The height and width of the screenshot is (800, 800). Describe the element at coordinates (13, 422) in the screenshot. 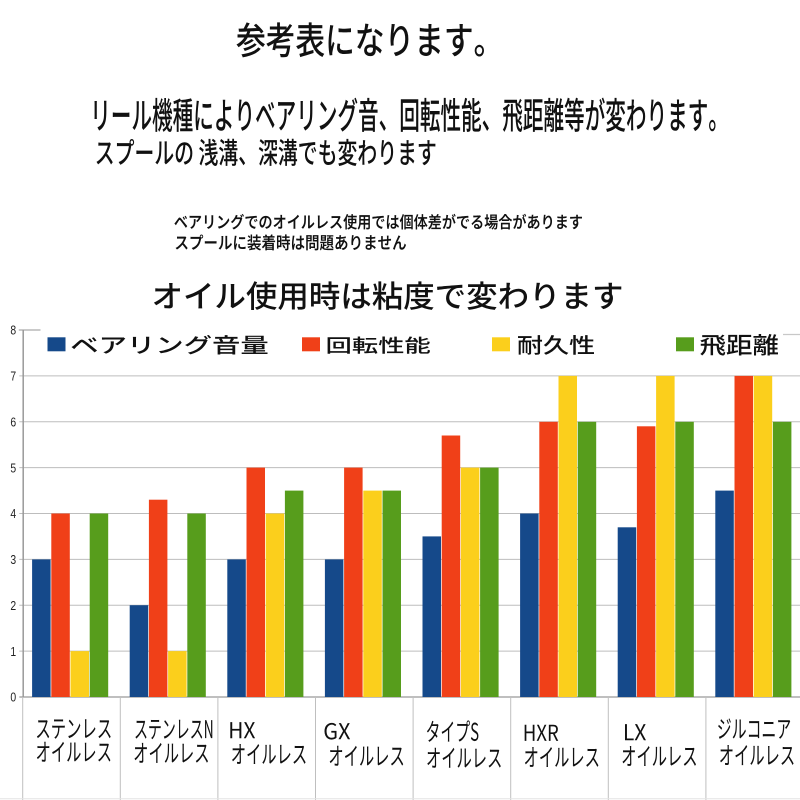

I see `svg-text: 6` at that location.